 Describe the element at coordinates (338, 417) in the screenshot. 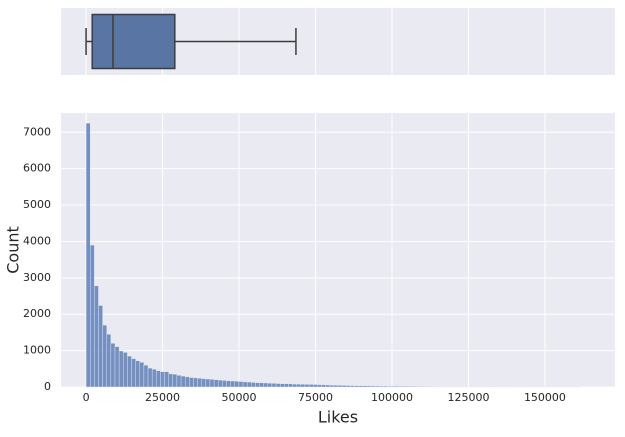

I see `x-axis-label: Likes` at that location.